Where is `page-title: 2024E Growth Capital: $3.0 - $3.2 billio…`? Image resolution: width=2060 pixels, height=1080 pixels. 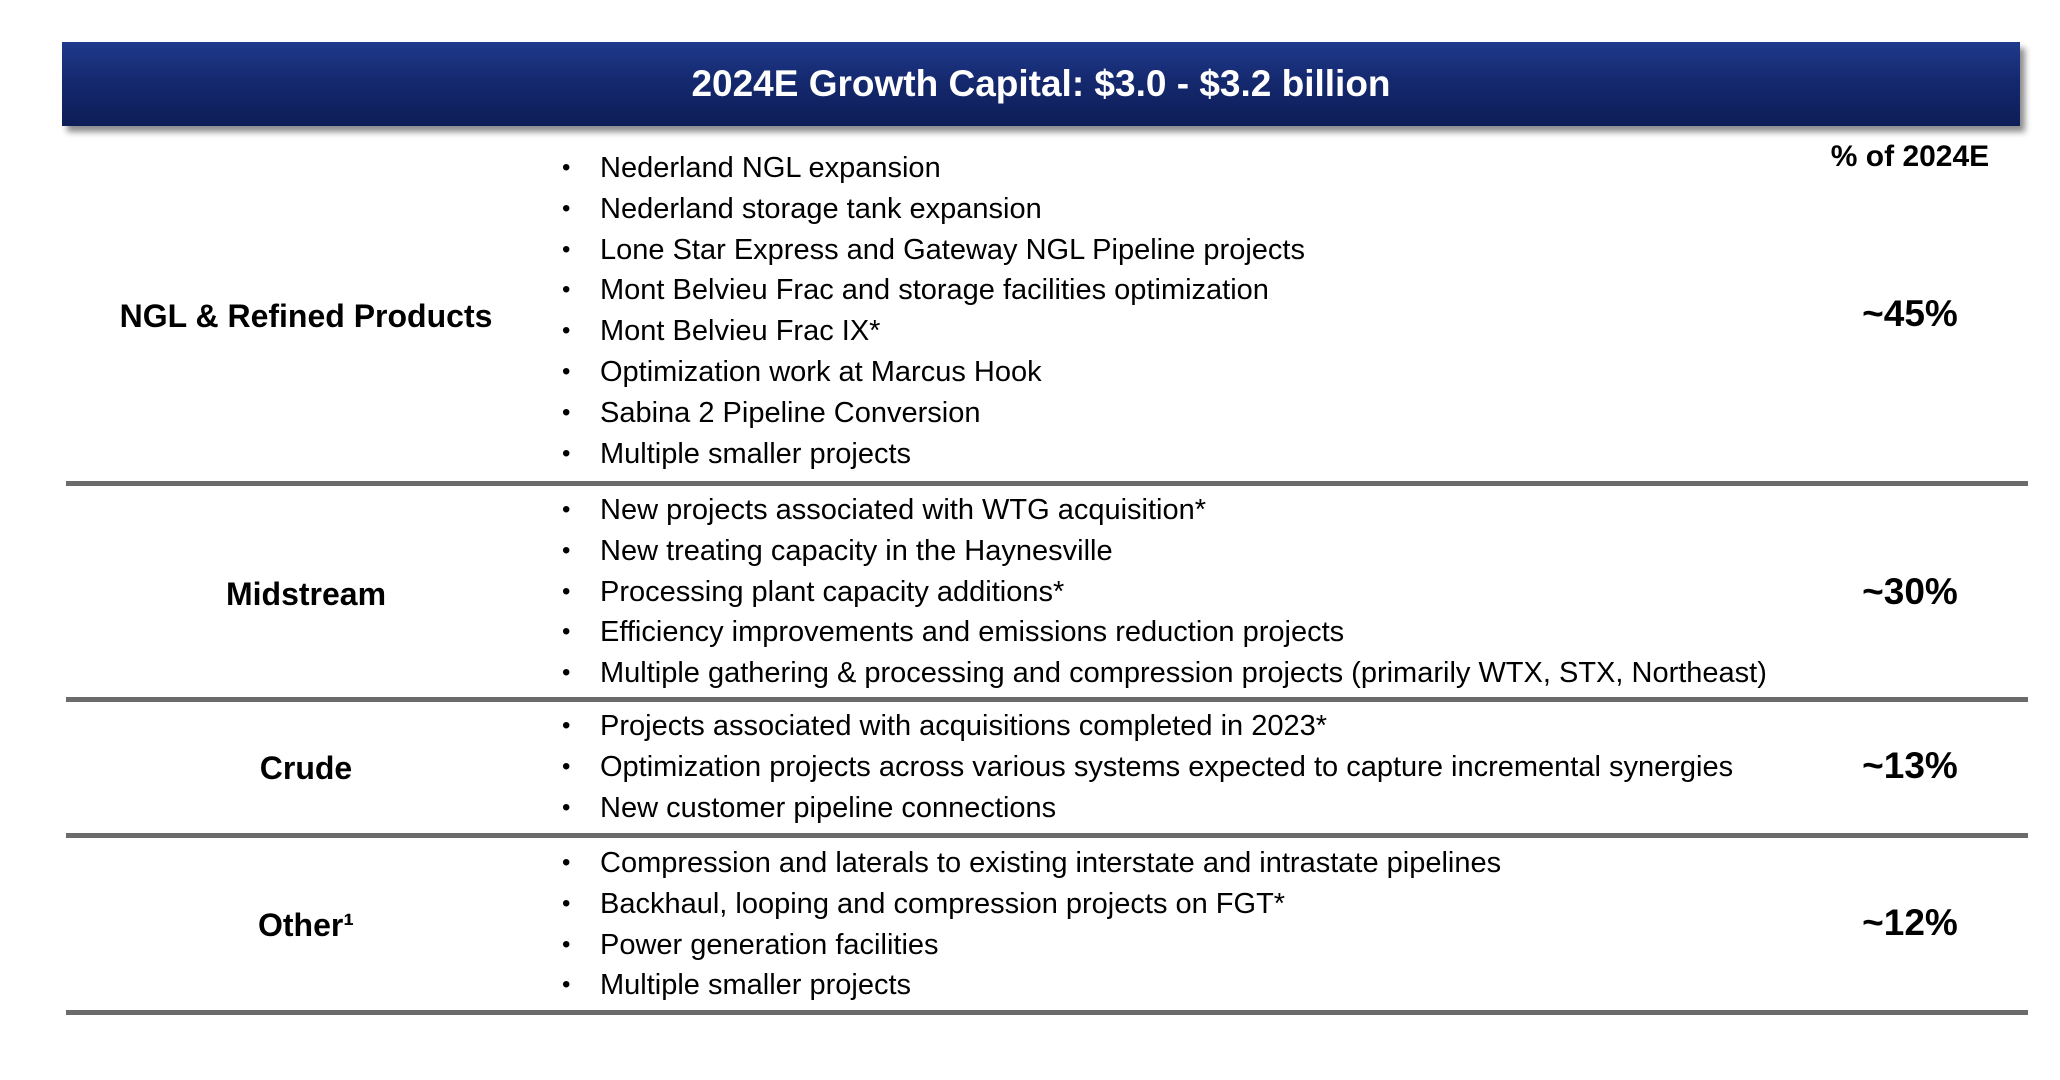
page-title: 2024E Growth Capital: $3.0 - $3.2 billio… is located at coordinates (1041, 83).